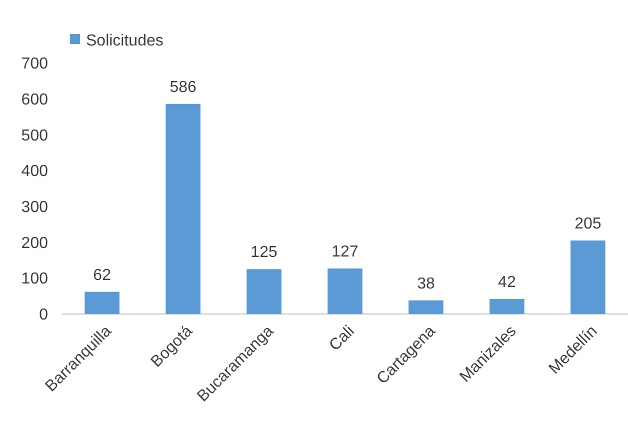 The image size is (628, 439). What do you see at coordinates (34, 171) in the screenshot?
I see `y-tick-label: 400` at bounding box center [34, 171].